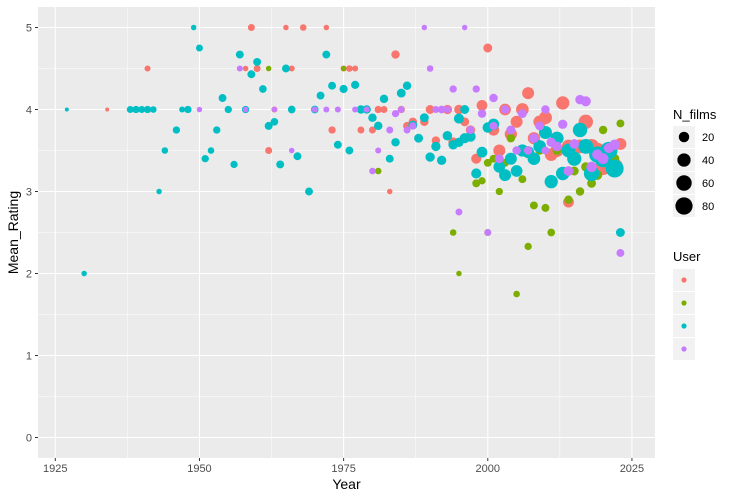 The image size is (750, 500). What do you see at coordinates (708, 207) in the screenshot?
I see `size-legend-label: 80` at bounding box center [708, 207].